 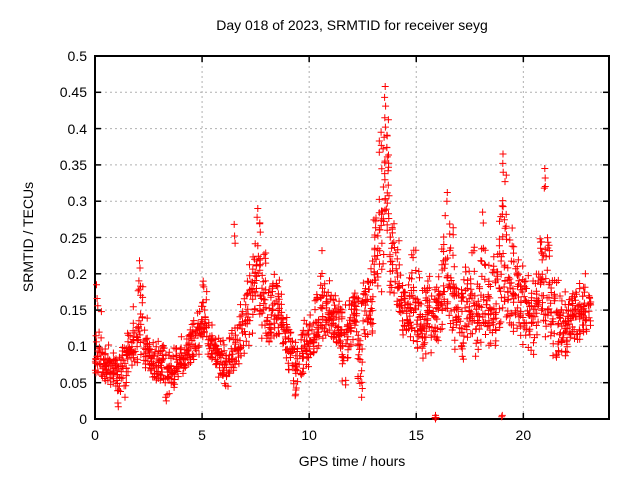 What do you see at coordinates (77, 201) in the screenshot?
I see `y-tick-label: 0.3` at bounding box center [77, 201].